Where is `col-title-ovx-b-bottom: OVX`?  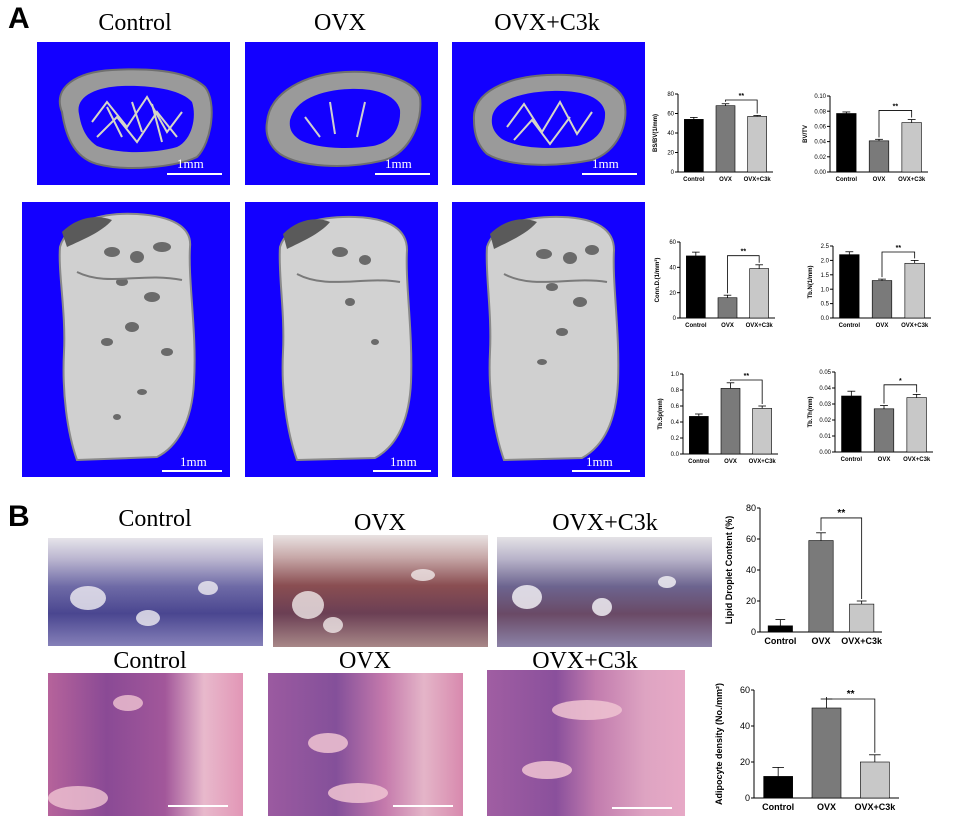
col-title-ovx-b-bottom: OVX is located at coordinates (365, 661).